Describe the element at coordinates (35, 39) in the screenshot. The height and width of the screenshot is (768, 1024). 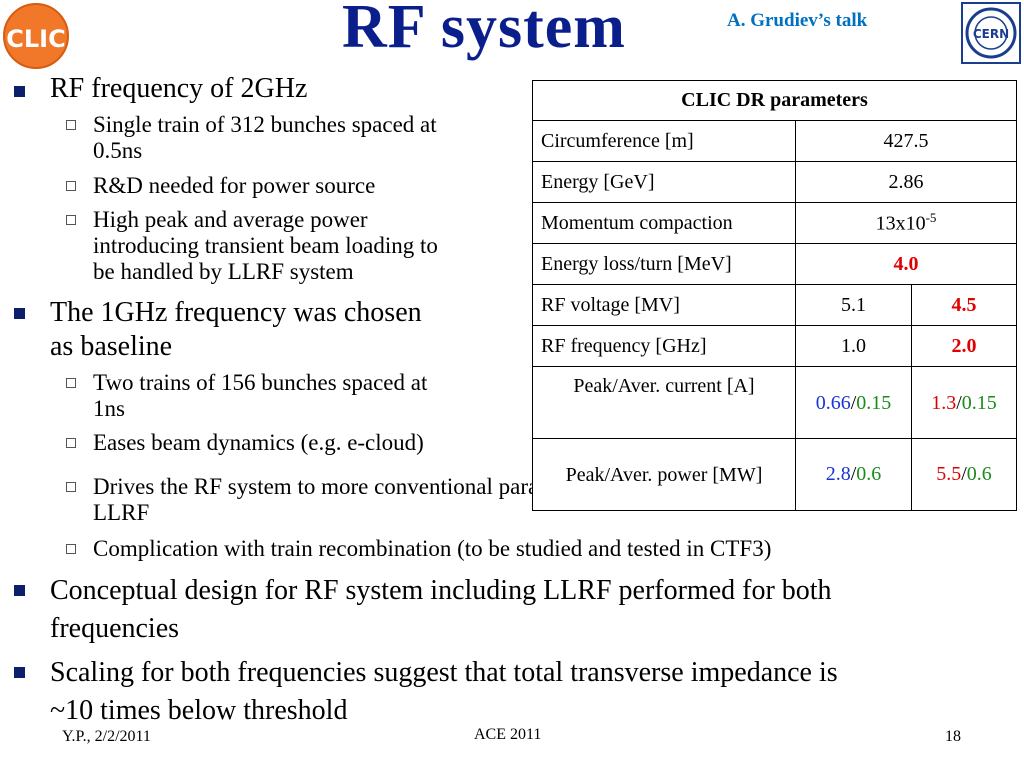
I see `svg-text: CLIC` at that location.